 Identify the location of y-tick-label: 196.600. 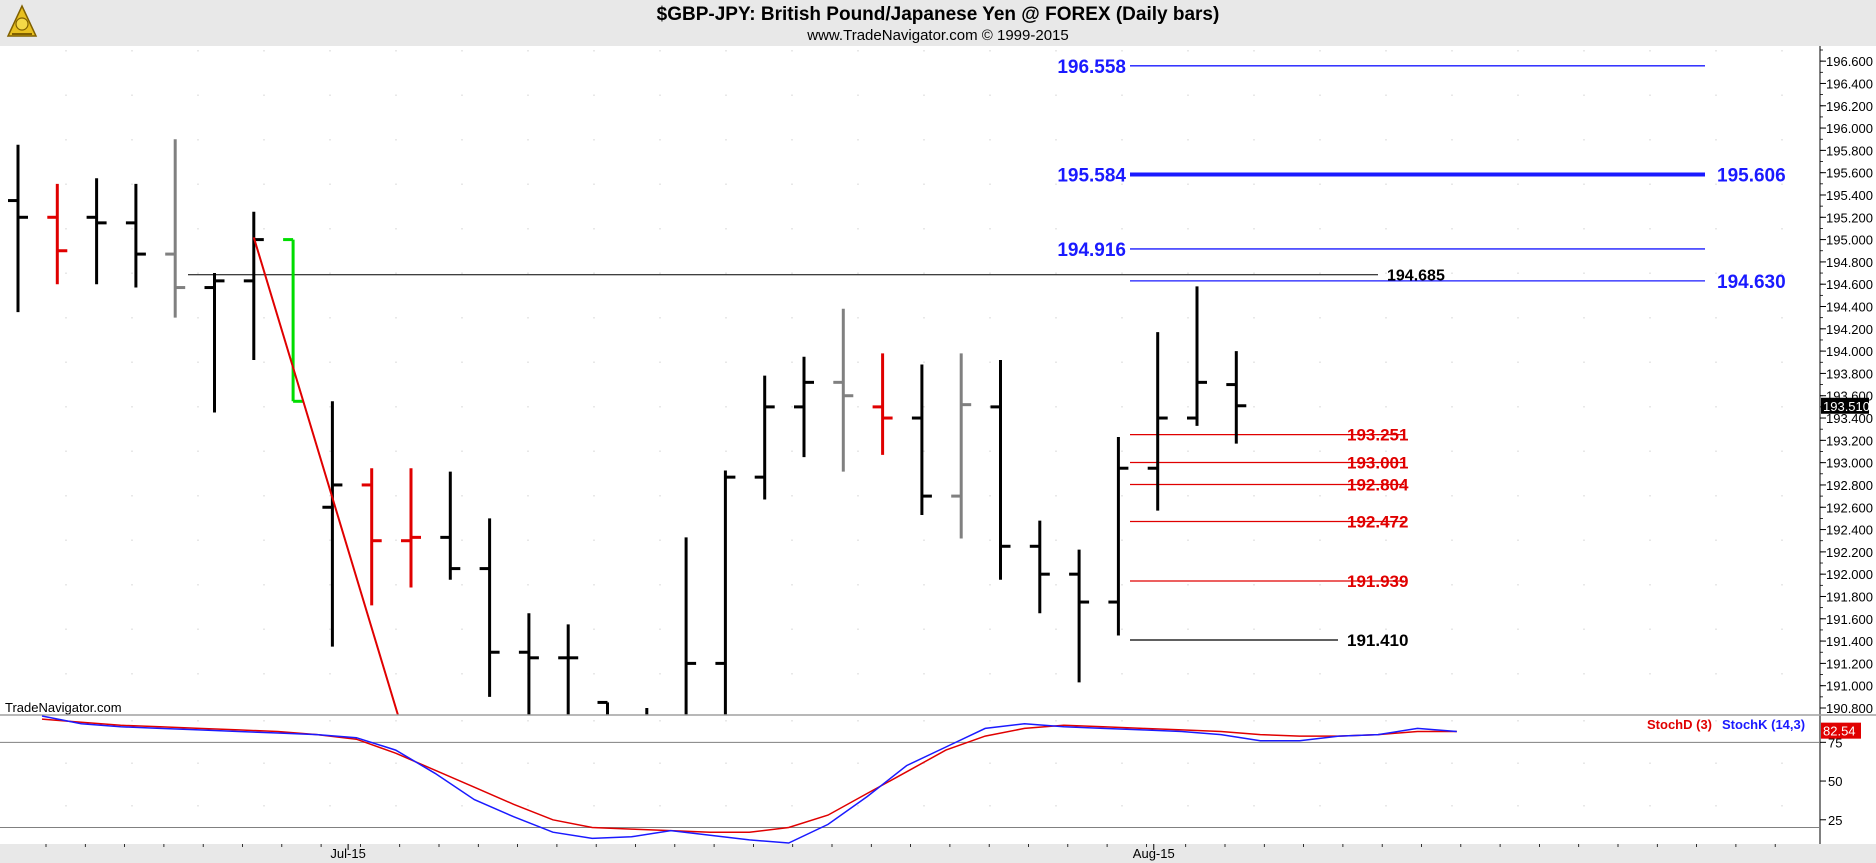
(1849, 61).